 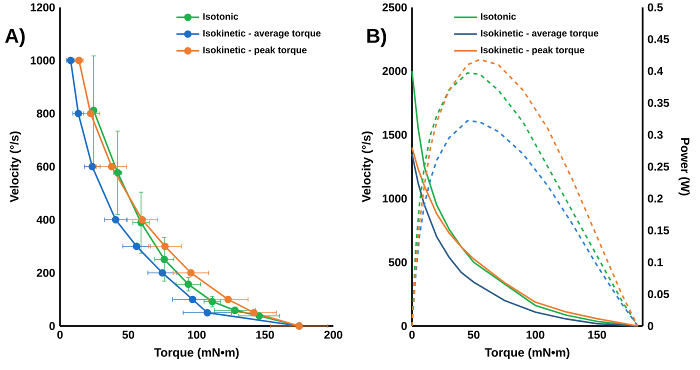 I want to click on y-tick-label: 500, so click(x=397, y=262).